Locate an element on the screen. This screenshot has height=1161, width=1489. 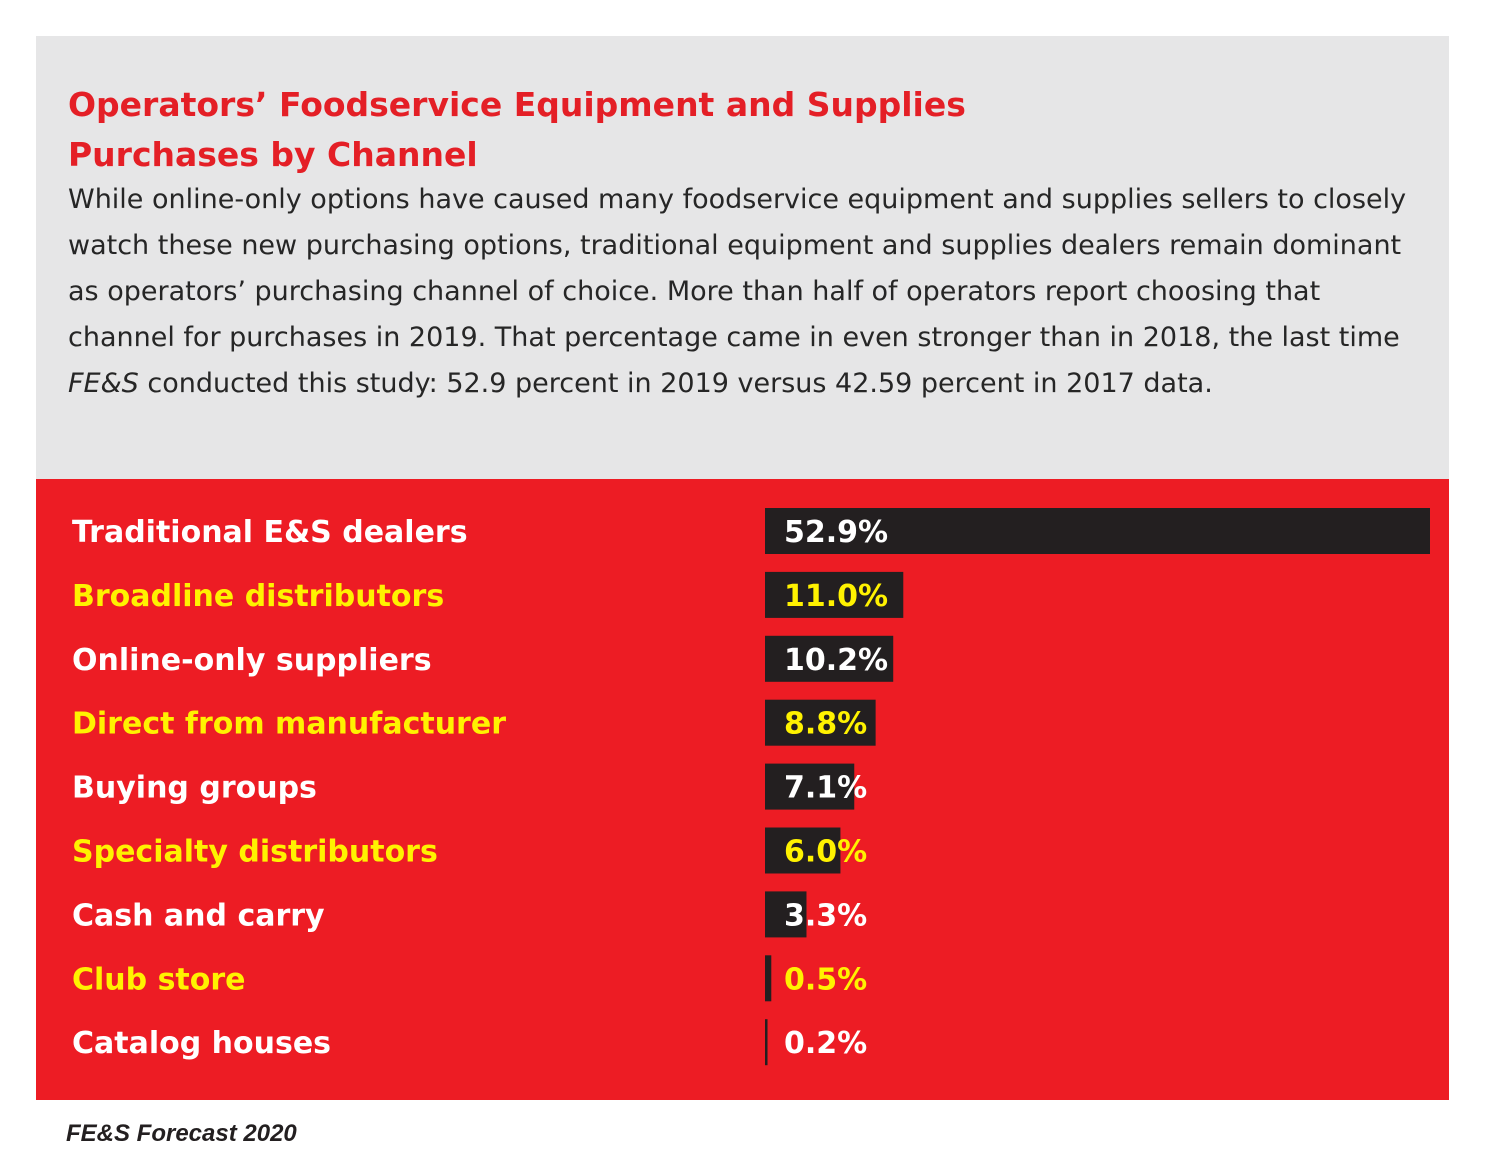
data-label: 3.3% is located at coordinates (825, 915).